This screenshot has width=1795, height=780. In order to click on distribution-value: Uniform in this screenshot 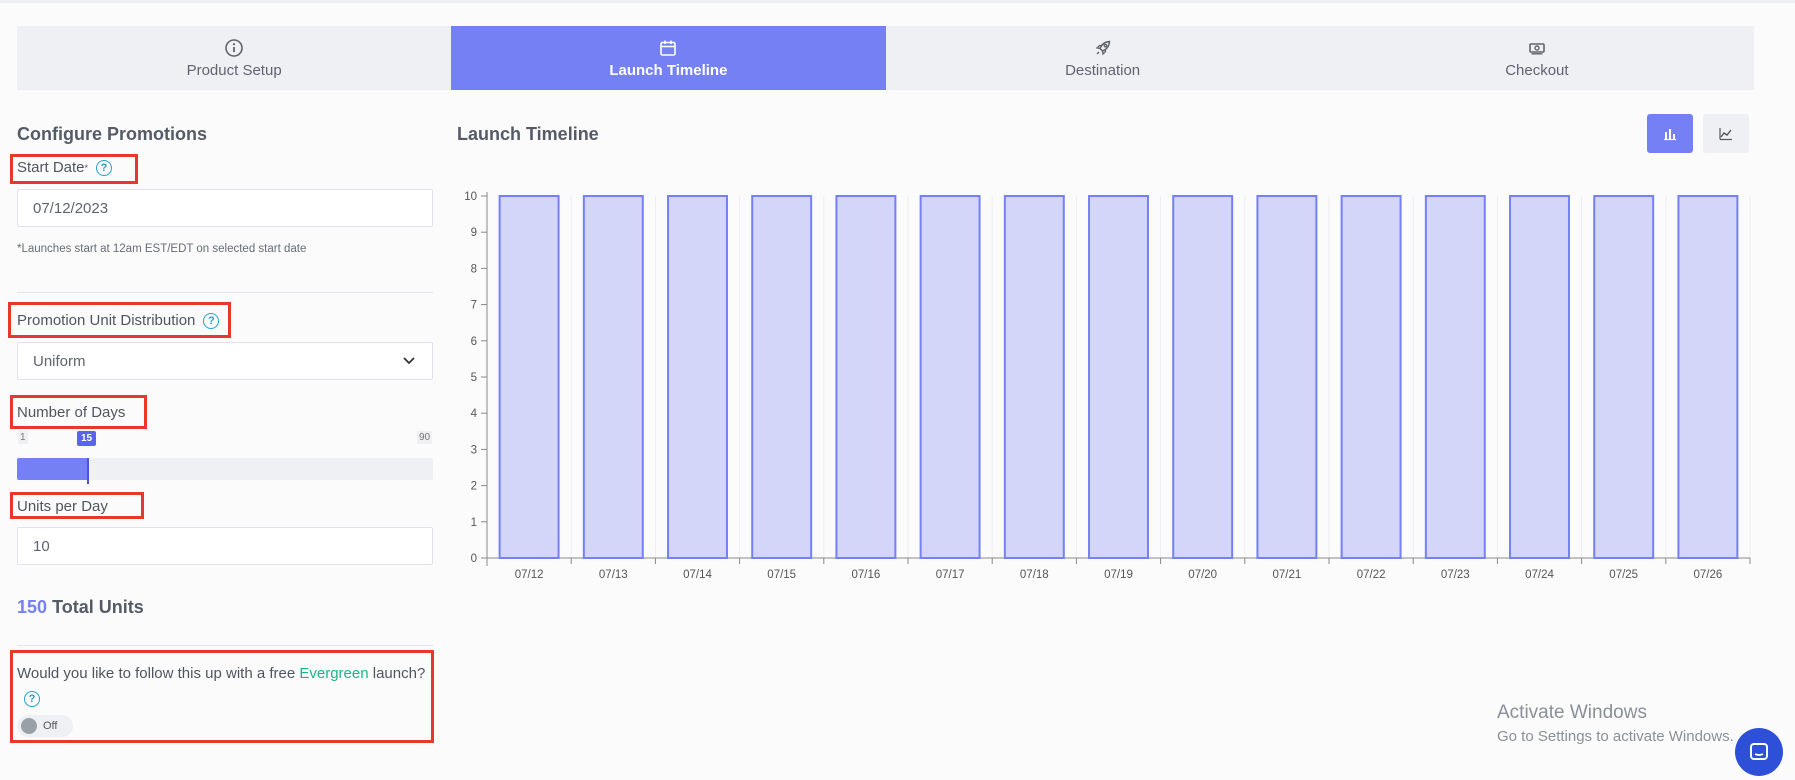, I will do `click(59, 361)`.